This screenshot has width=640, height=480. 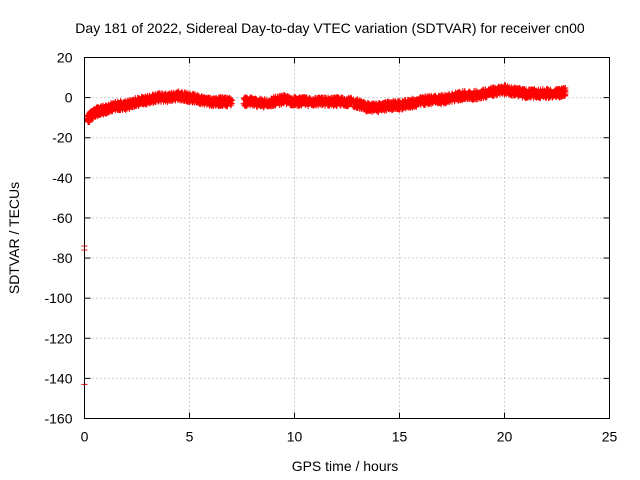 What do you see at coordinates (349, 437) in the screenshot?
I see `x-tick-labels: 0 5 10 15 20 25` at bounding box center [349, 437].